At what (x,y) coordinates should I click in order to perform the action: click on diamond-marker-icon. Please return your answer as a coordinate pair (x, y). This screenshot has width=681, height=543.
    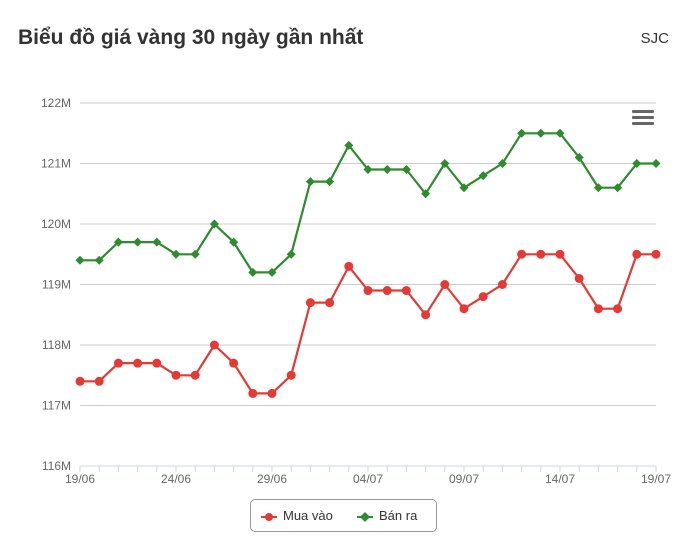
    Looking at the image, I should click on (365, 517).